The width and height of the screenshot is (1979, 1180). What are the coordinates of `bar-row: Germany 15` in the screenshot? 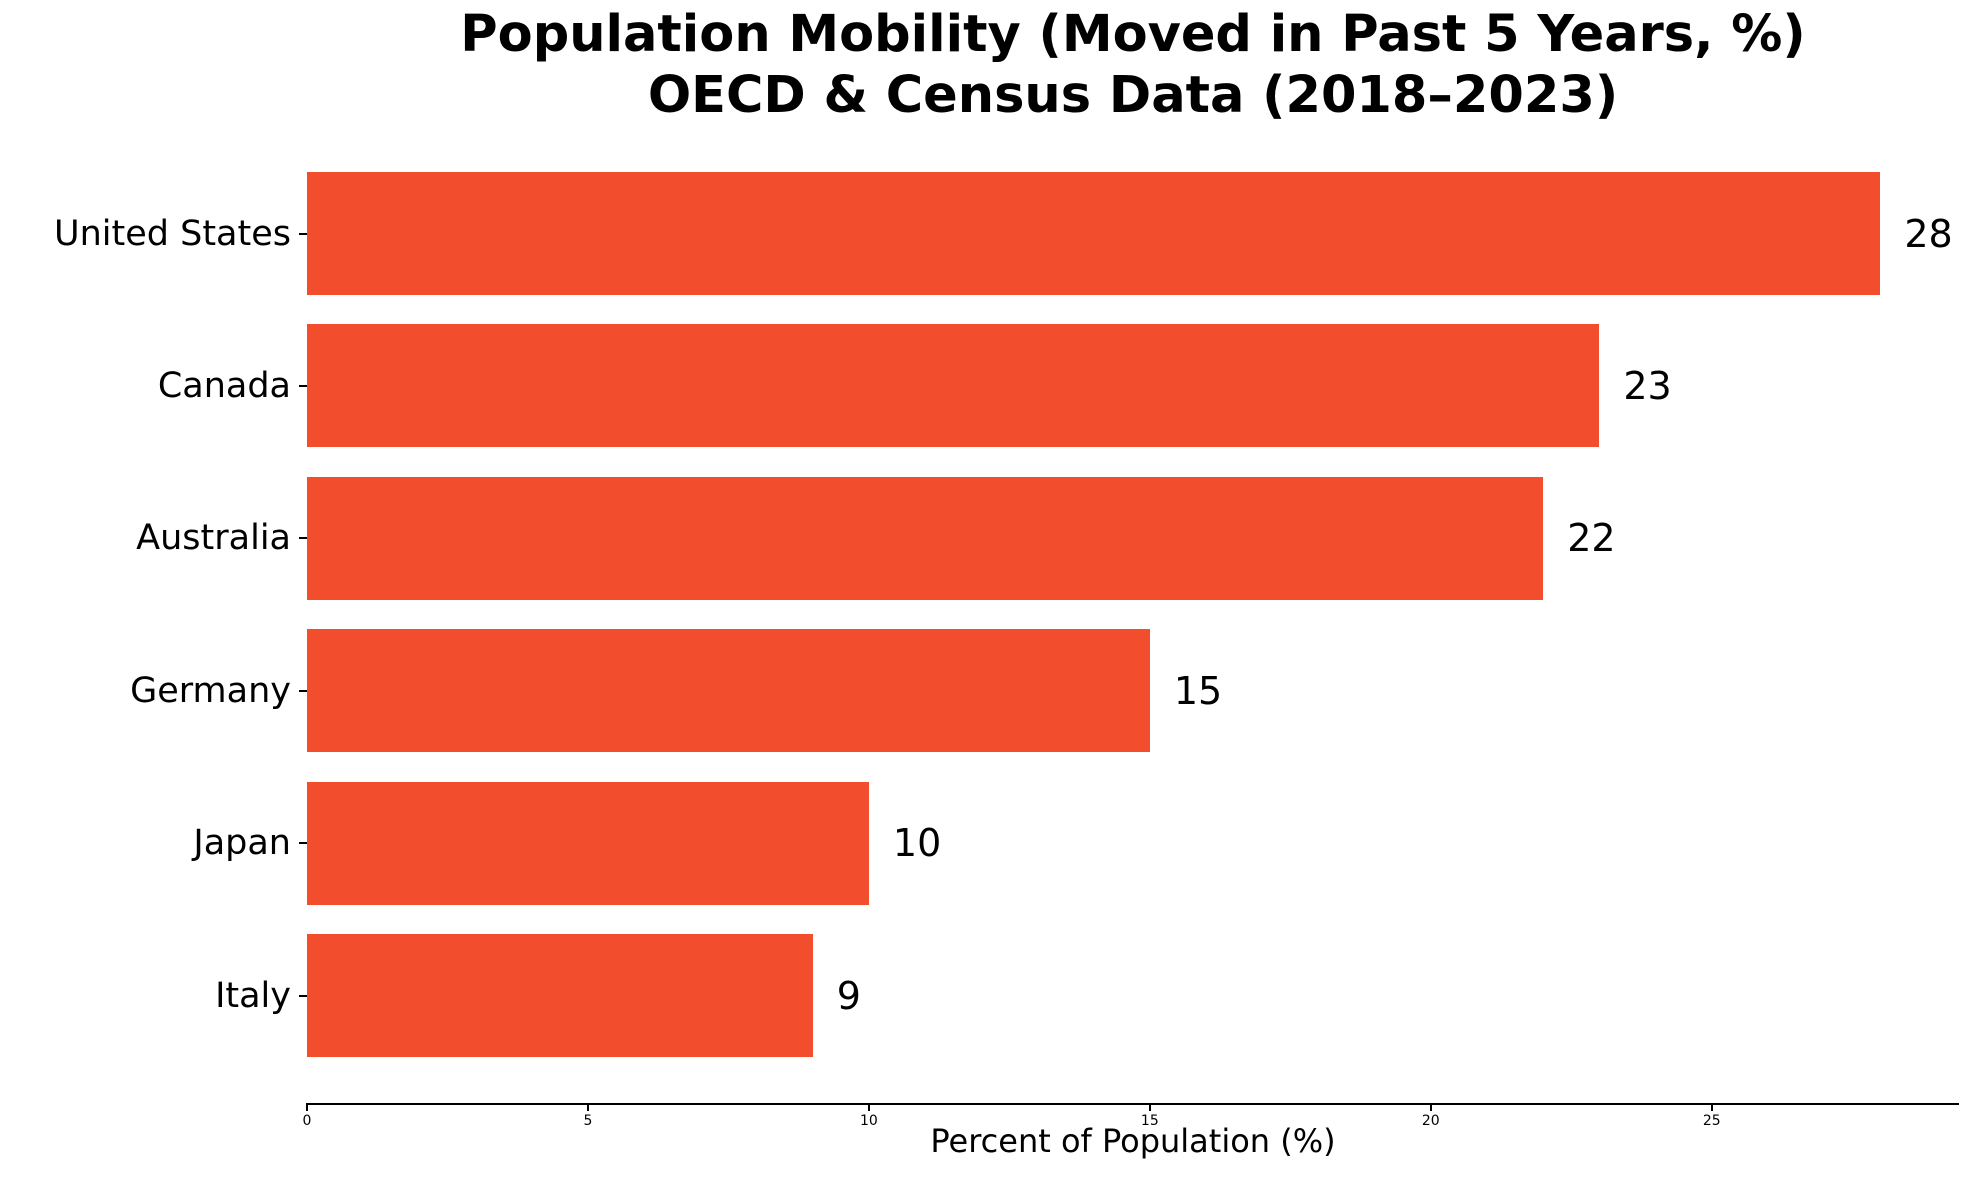 It's located at (1044, 691).